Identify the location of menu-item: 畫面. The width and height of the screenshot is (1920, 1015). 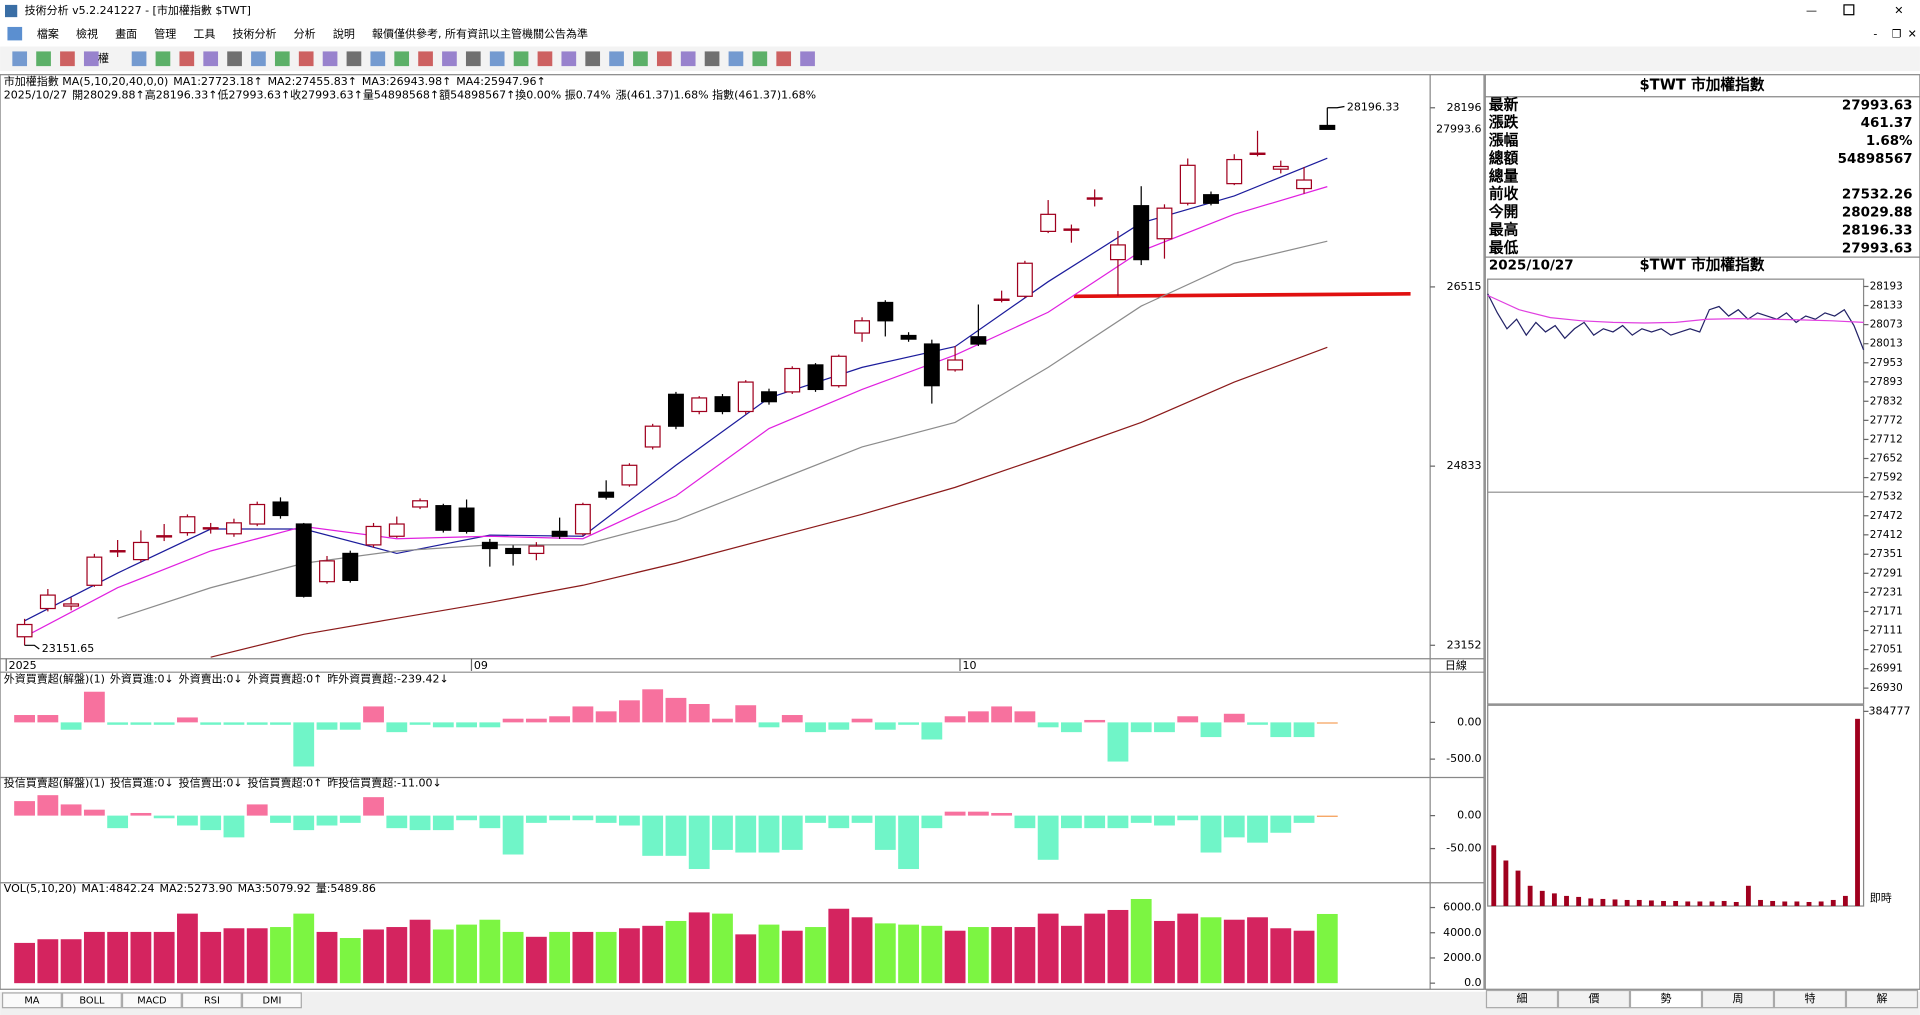
(126, 33).